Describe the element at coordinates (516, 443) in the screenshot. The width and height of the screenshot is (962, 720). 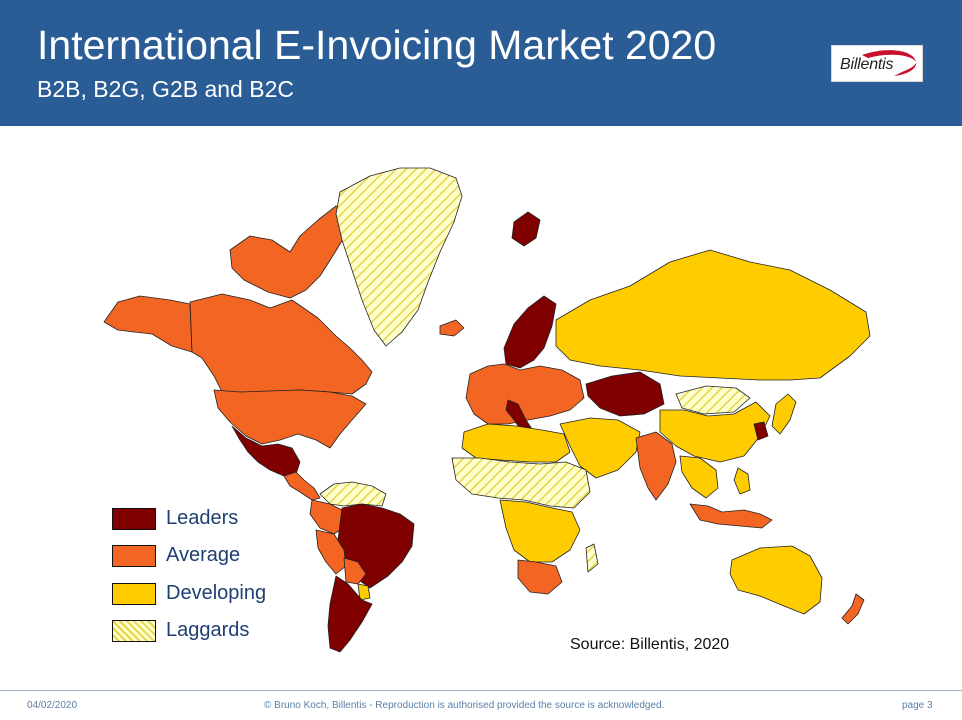
I see `north-africa-region` at that location.